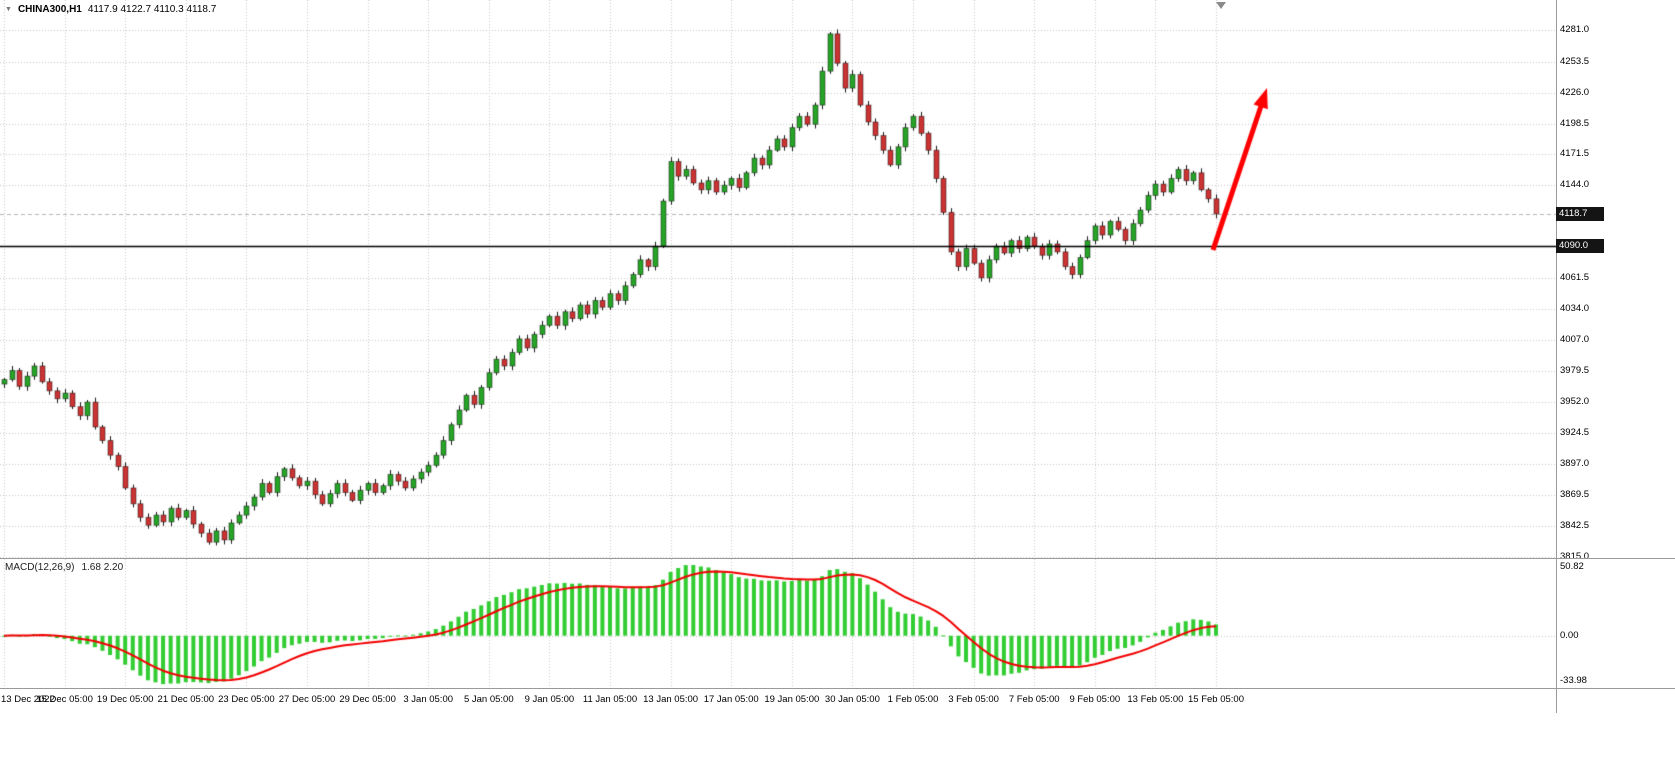 The width and height of the screenshot is (1675, 763). I want to click on time-axis-label: 11 Jan 05:00, so click(610, 699).